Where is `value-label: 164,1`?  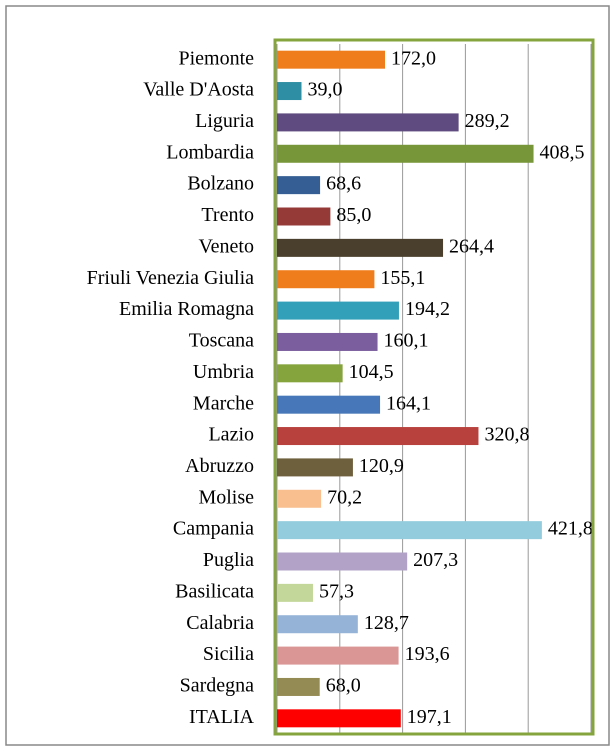
value-label: 164,1 is located at coordinates (408, 403).